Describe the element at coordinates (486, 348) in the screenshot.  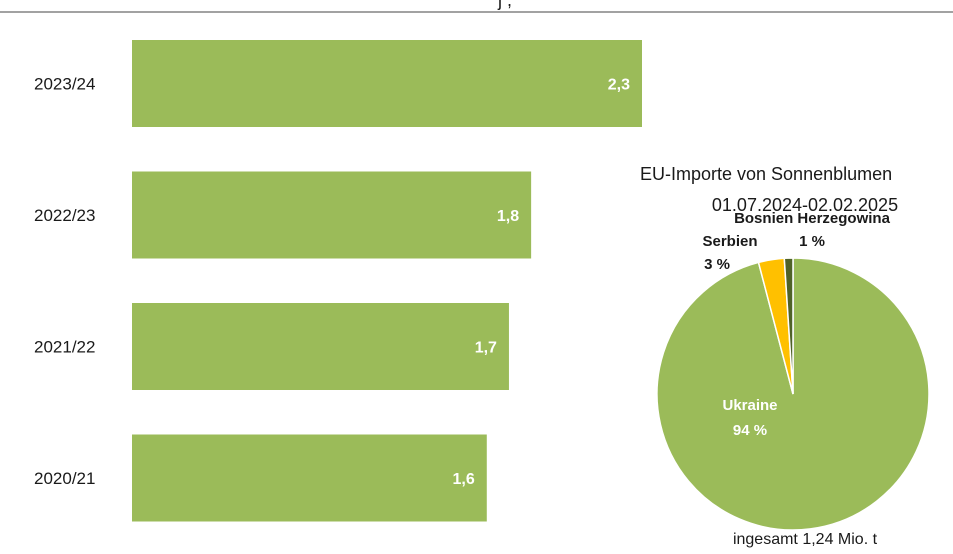
I see `value-label: 1,7` at that location.